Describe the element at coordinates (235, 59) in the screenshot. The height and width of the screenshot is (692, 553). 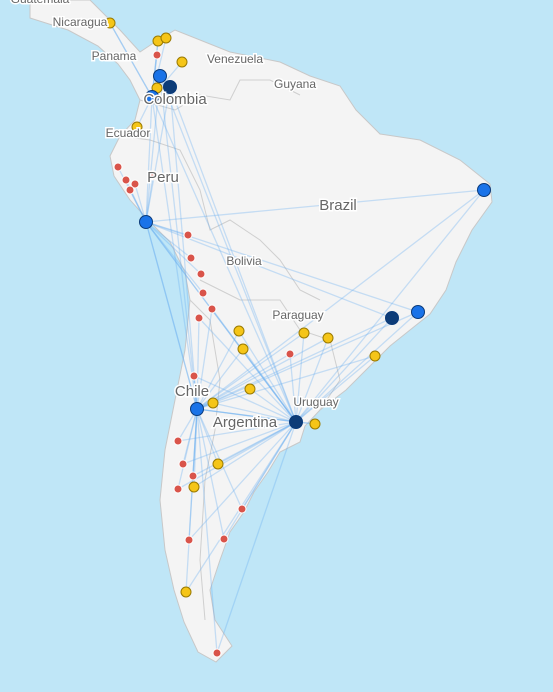
I see `country-label: Venezuela` at that location.